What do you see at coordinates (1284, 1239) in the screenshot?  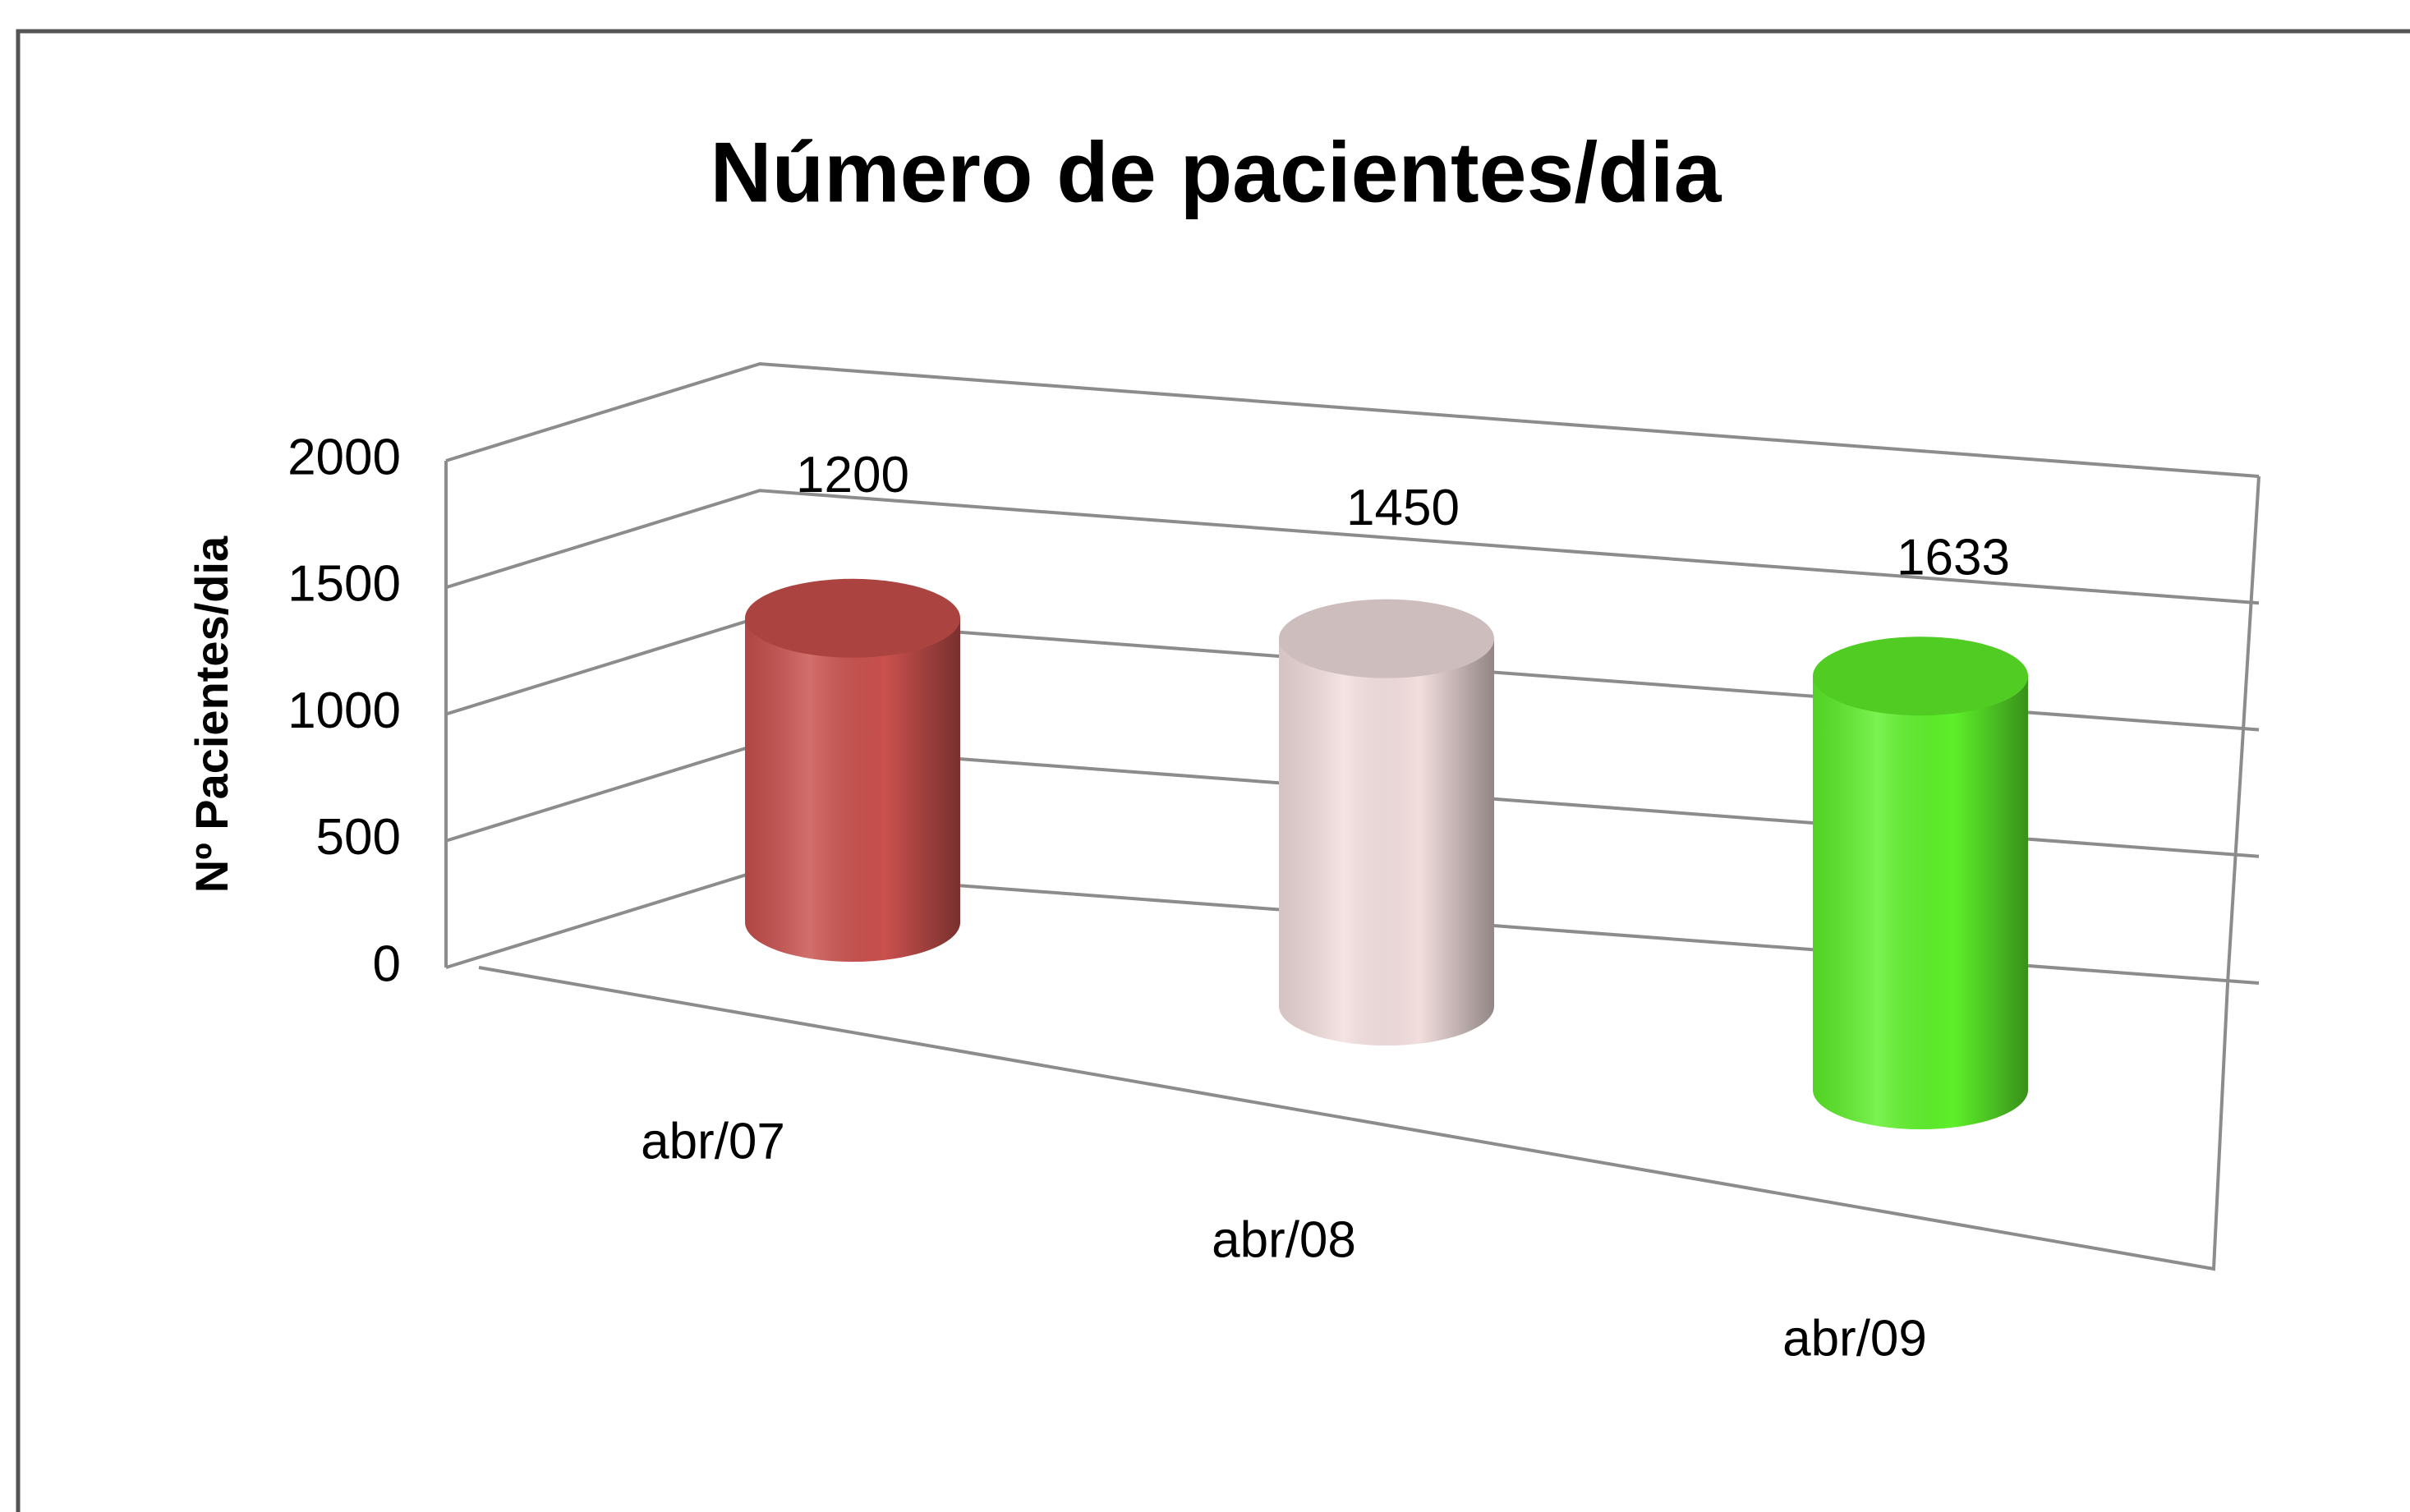 I see `x-tick-label: abr/08` at bounding box center [1284, 1239].